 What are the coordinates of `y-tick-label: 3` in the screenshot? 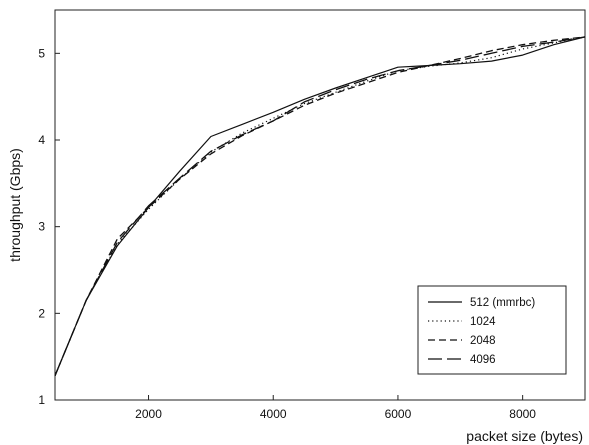 It's located at (41, 227).